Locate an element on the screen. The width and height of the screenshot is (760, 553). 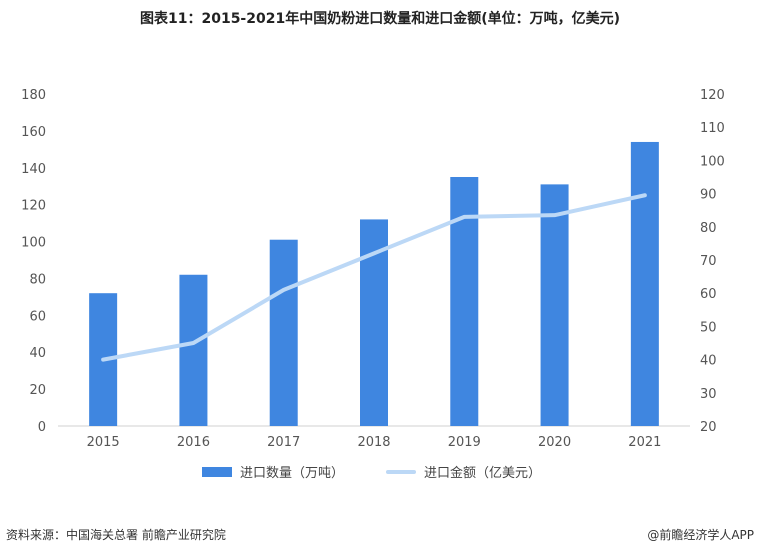
x-tick-label: 2021 is located at coordinates (644, 442).